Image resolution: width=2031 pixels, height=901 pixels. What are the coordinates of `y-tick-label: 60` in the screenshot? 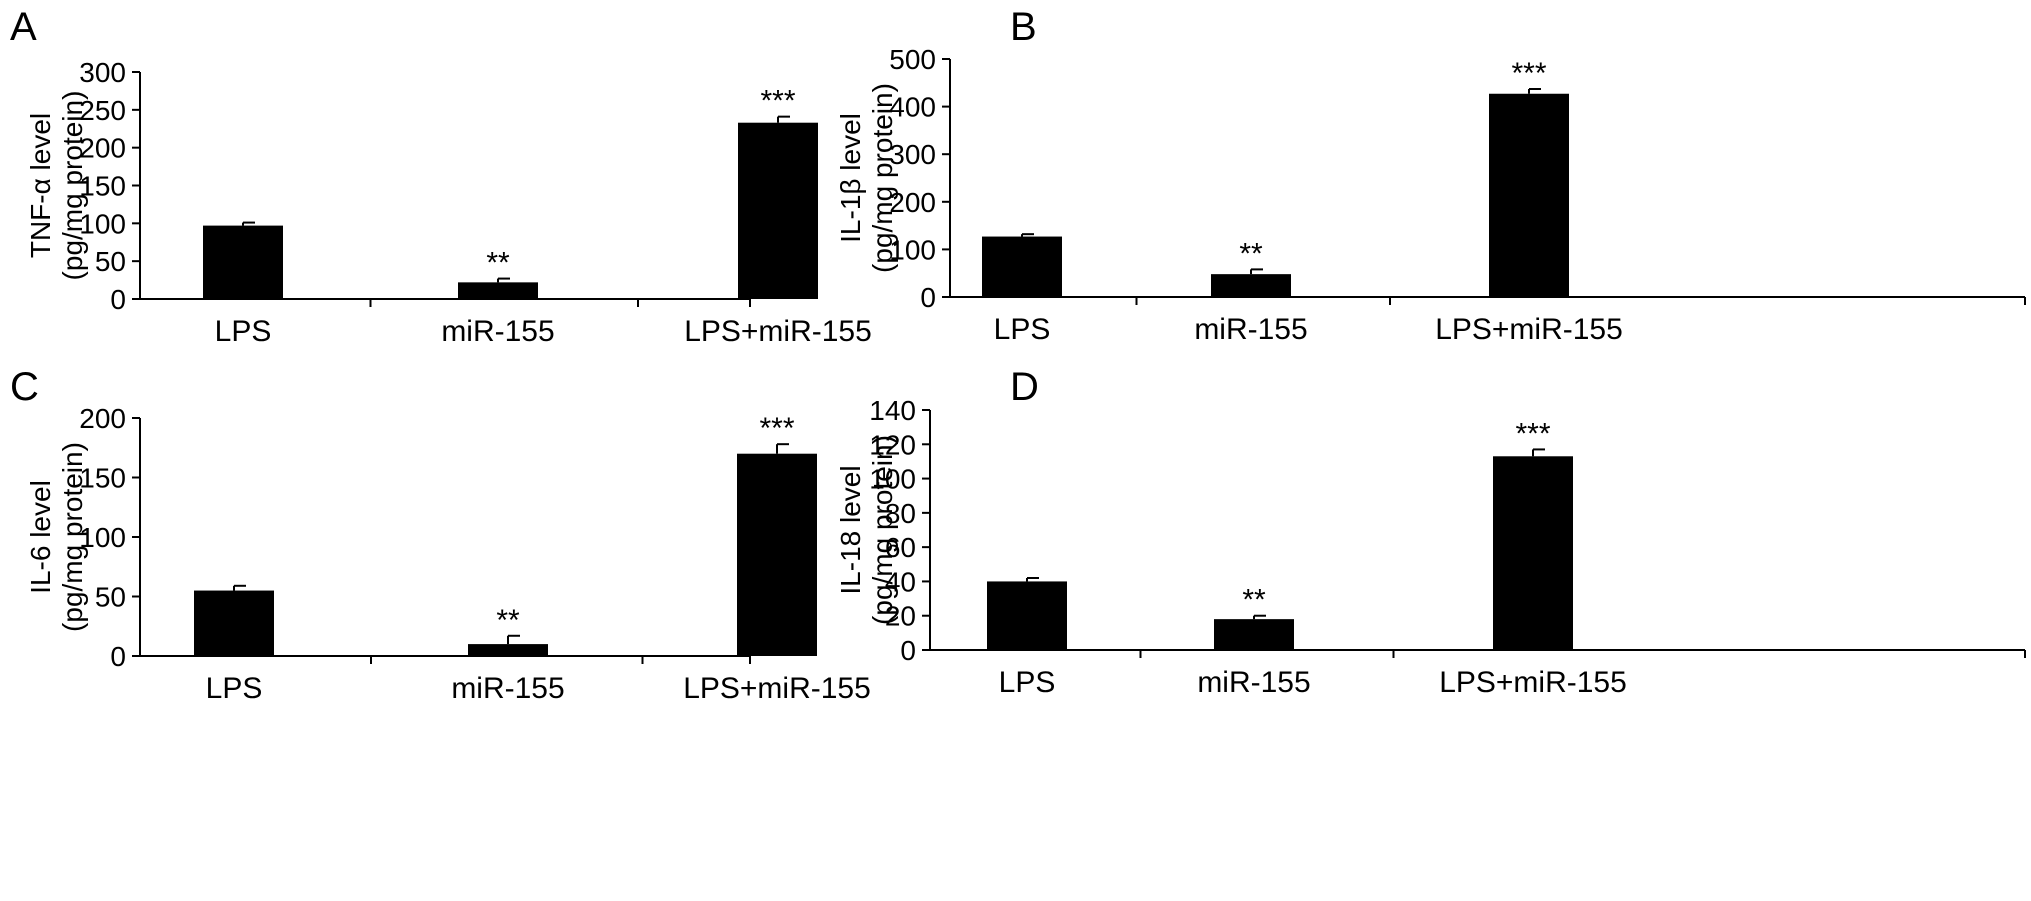 It's located at (900, 547).